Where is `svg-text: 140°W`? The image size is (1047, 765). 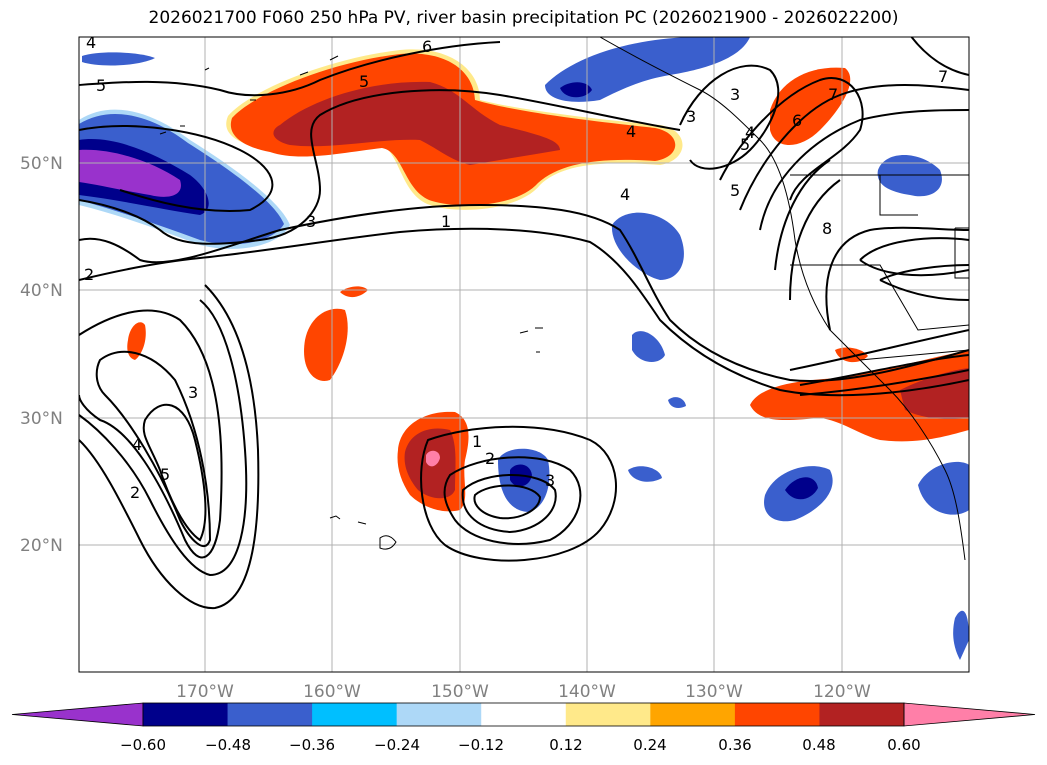
svg-text: 140°W is located at coordinates (587, 692).